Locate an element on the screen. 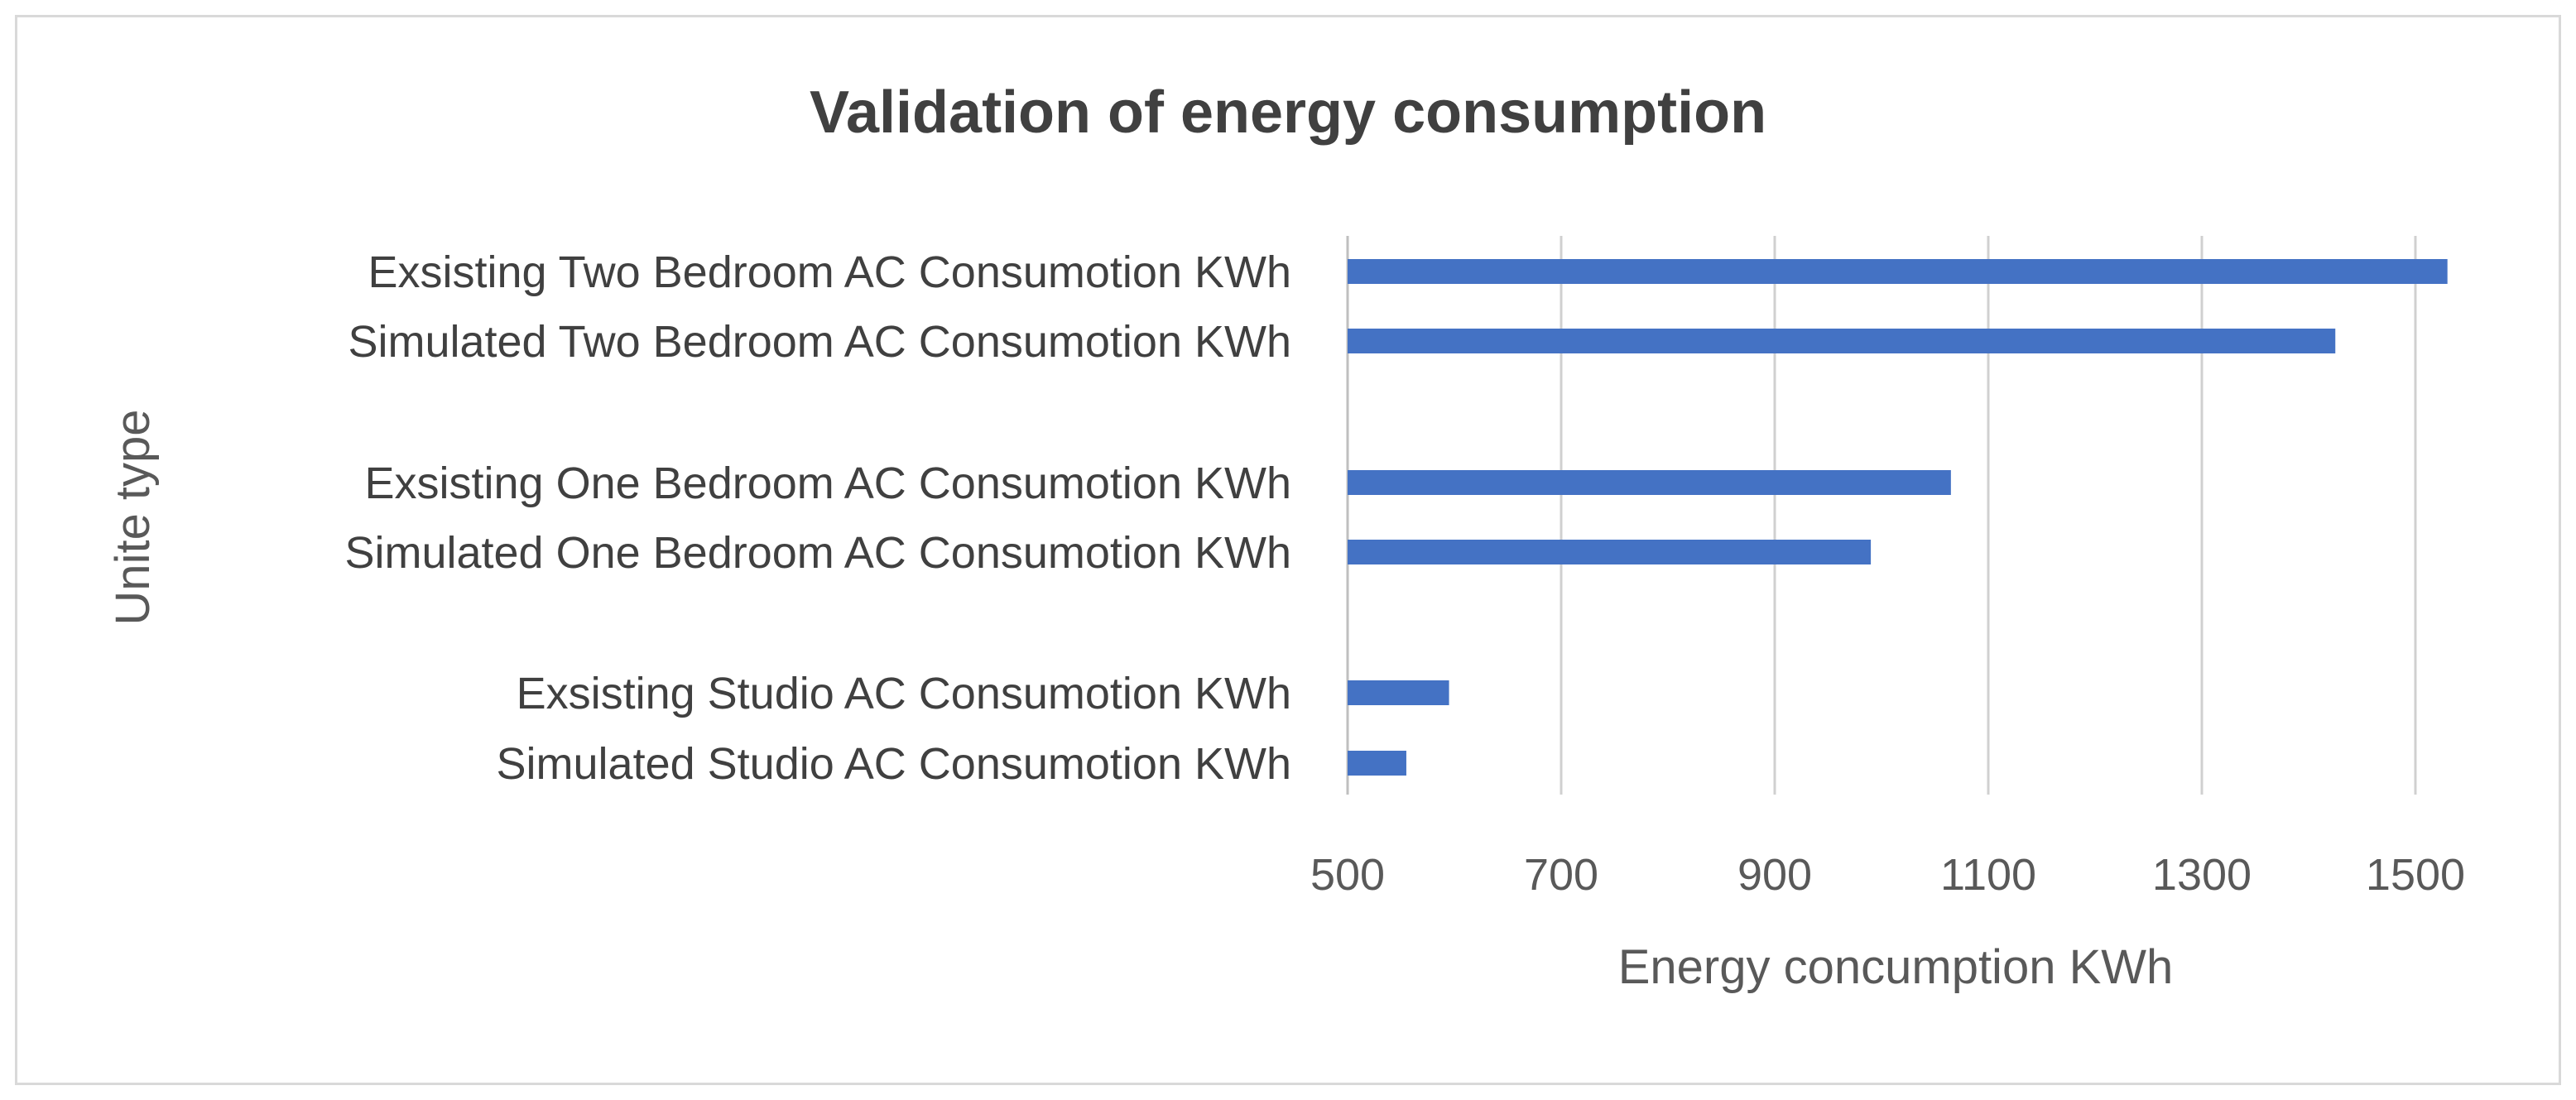 This screenshot has width=2576, height=1100. y-axis-title: Unite type is located at coordinates (133, 517).